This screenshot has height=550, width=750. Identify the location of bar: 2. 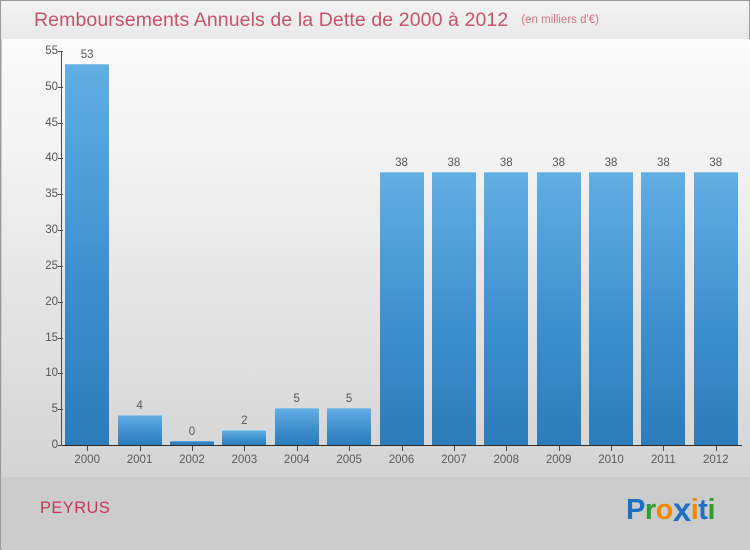
(244, 430).